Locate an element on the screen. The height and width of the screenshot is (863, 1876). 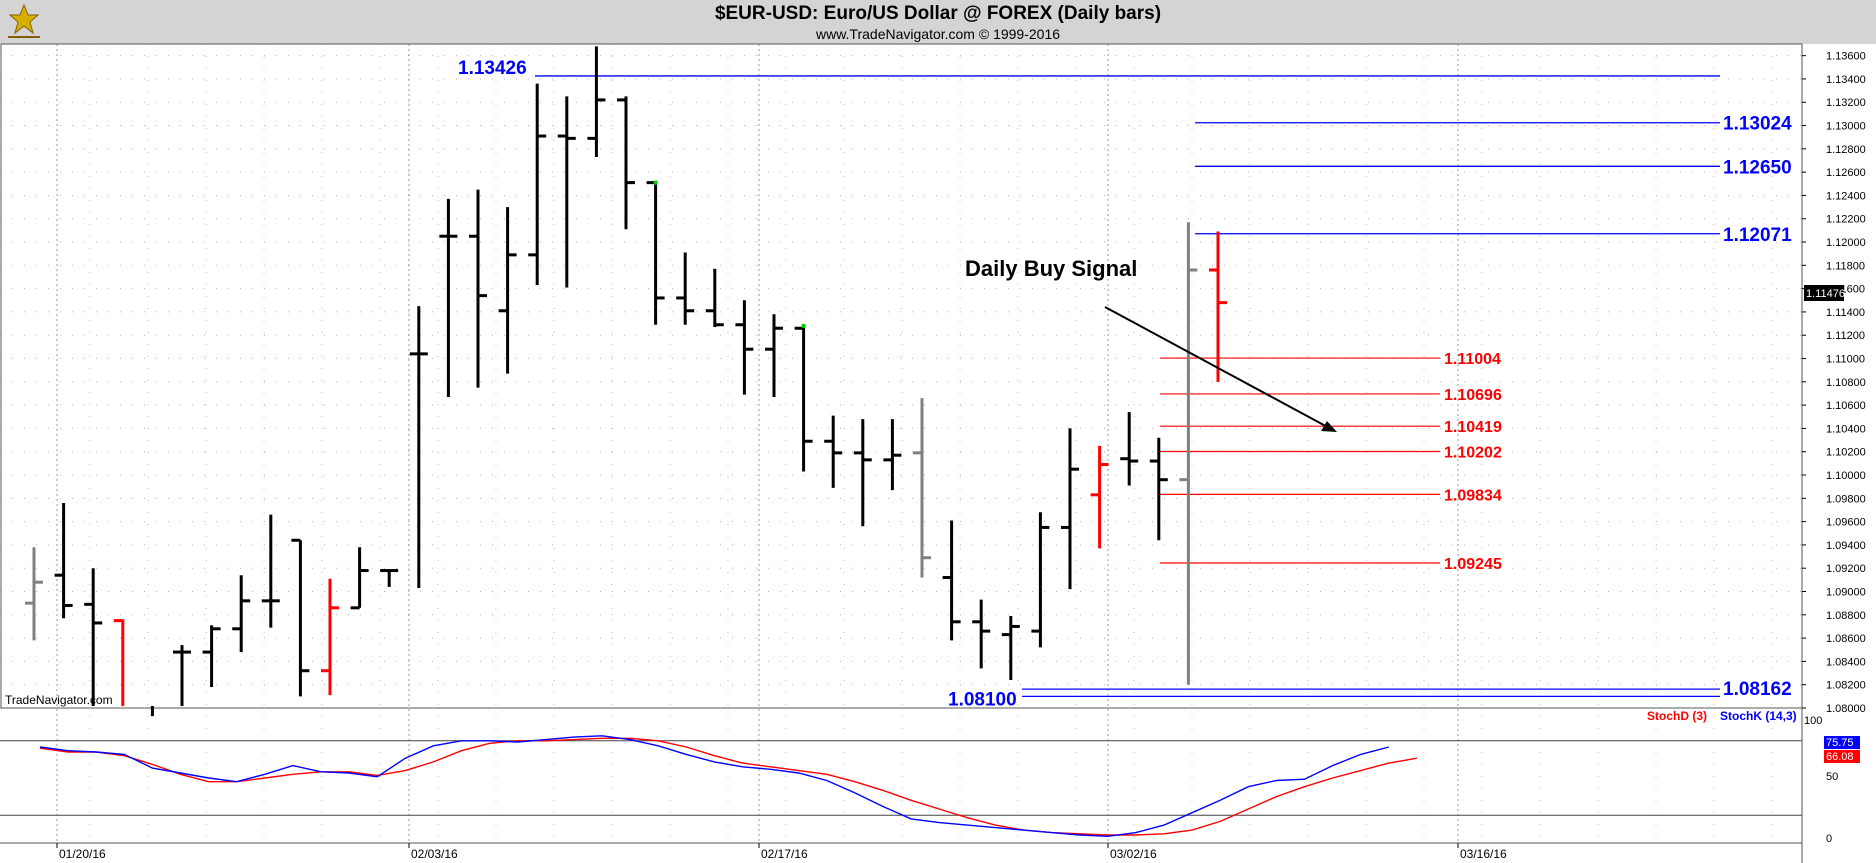
chart-subtitle: www.TradeNavigator.com © 1999-2016 is located at coordinates (938, 34).